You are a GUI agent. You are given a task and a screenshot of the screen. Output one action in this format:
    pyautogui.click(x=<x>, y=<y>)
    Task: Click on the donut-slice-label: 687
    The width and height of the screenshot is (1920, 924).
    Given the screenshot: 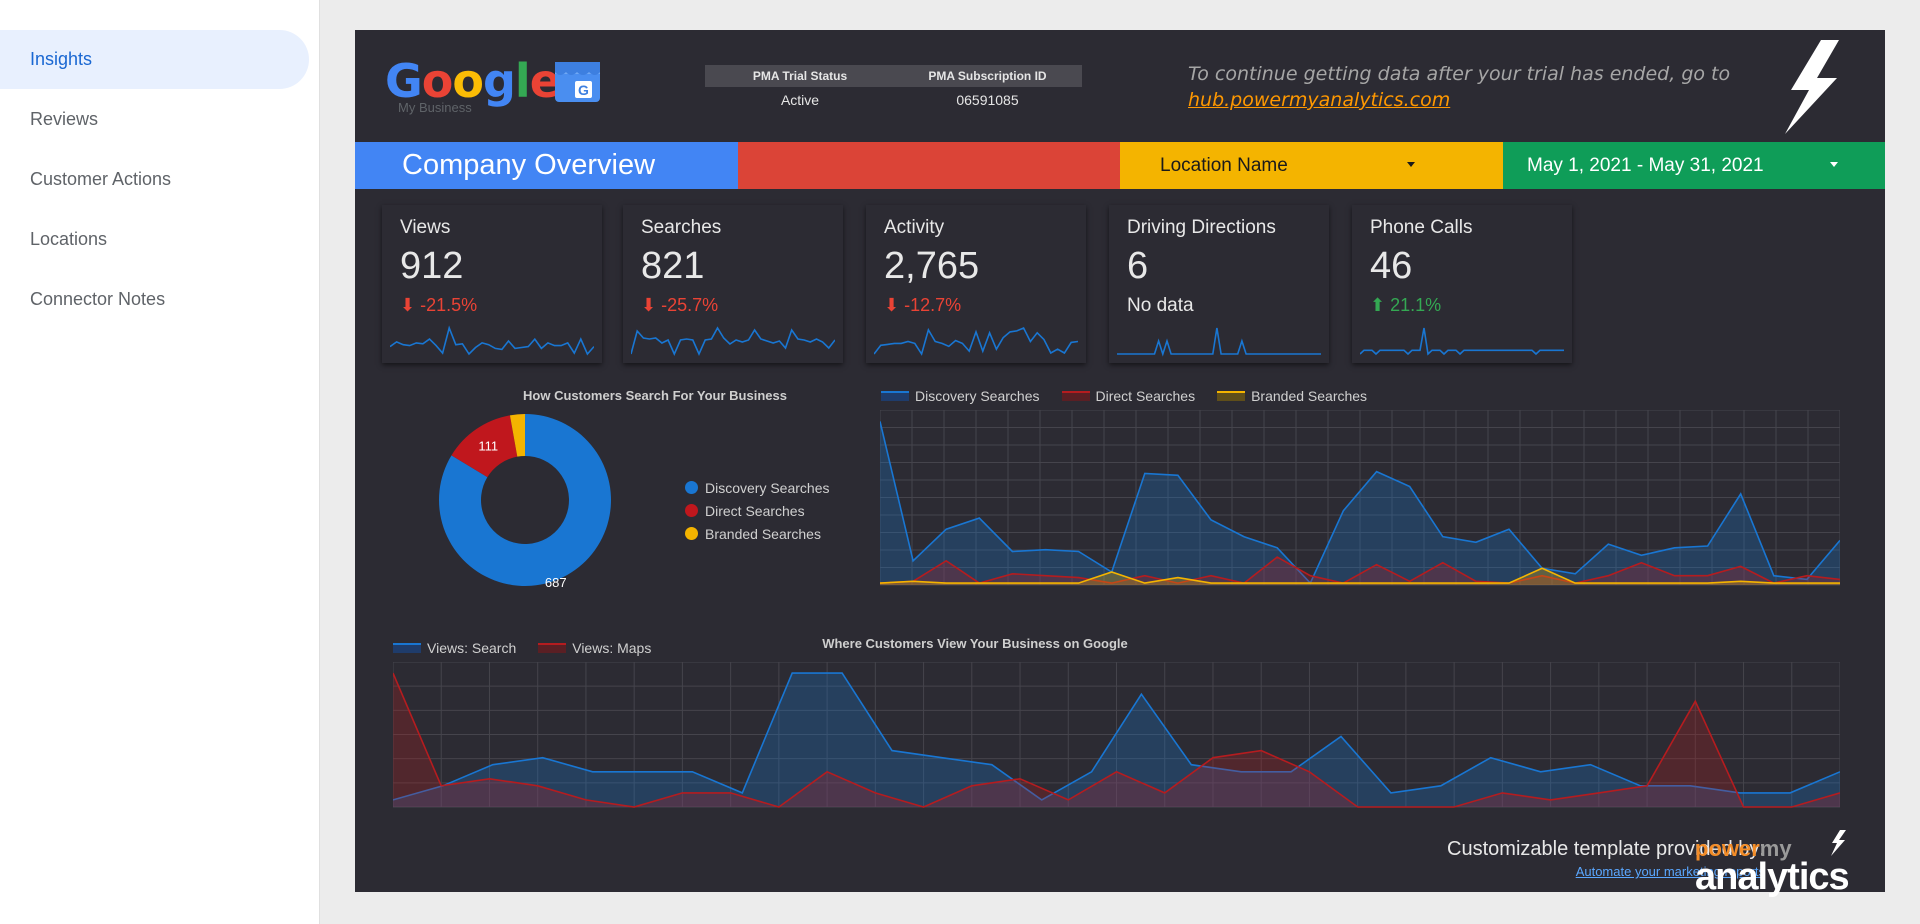 What is the action you would take?
    pyautogui.click(x=556, y=582)
    